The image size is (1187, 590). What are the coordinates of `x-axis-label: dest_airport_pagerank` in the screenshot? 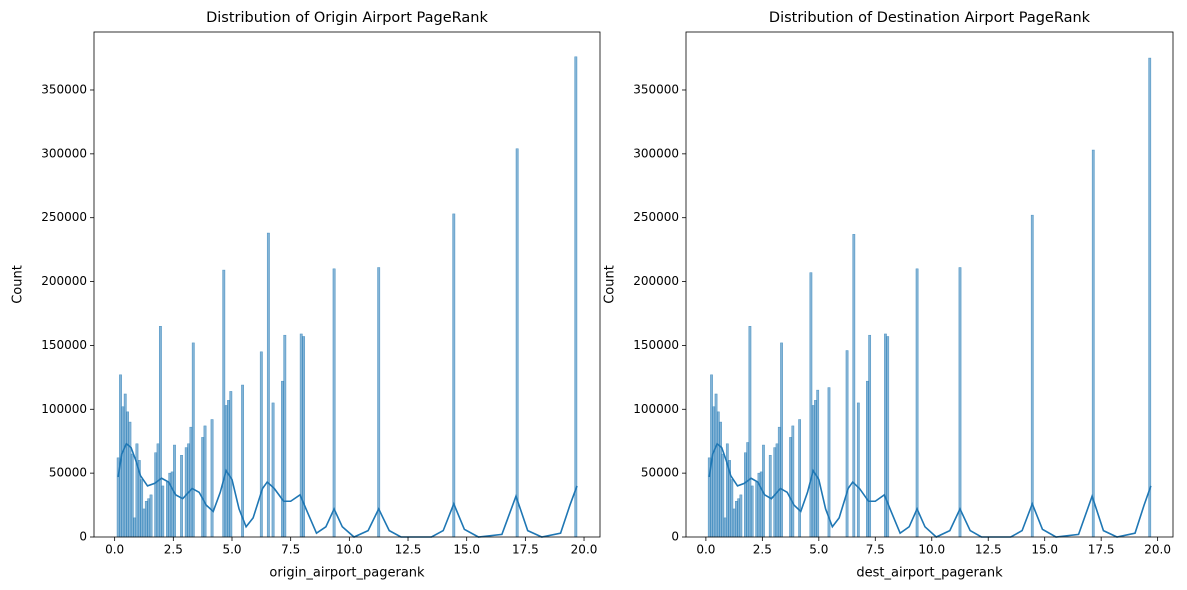 It's located at (929, 573).